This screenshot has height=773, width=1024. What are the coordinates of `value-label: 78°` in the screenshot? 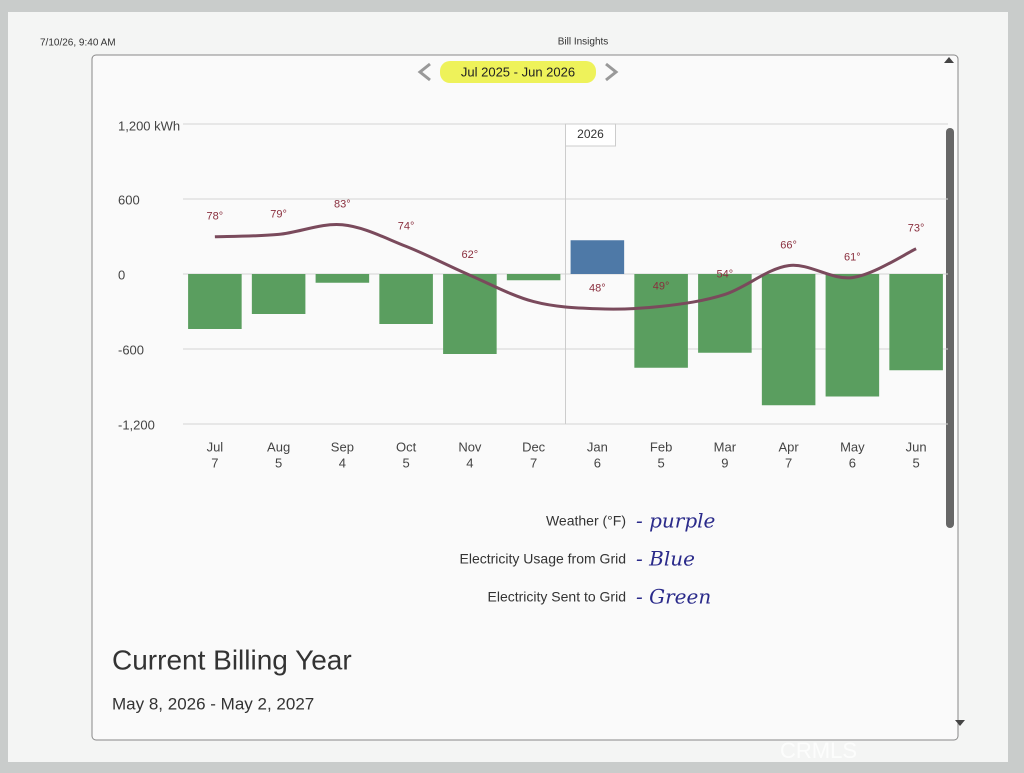 It's located at (215, 217).